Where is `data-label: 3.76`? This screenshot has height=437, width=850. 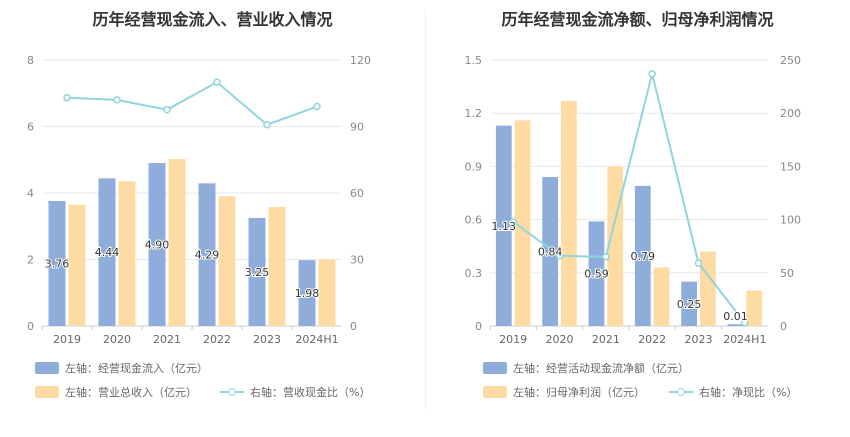 data-label: 3.76 is located at coordinates (57, 263).